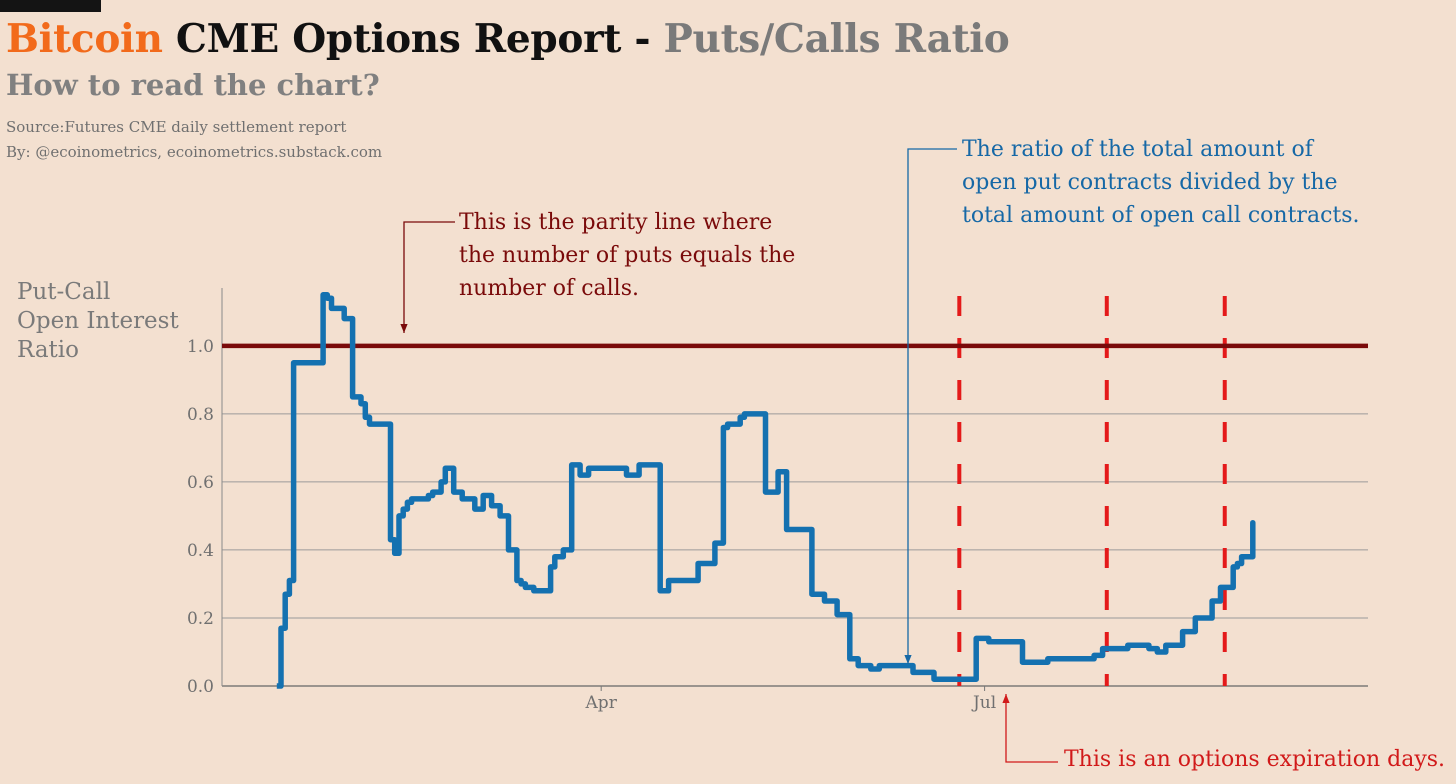 The height and width of the screenshot is (784, 1456). I want to click on annotation-line: total amount of open call contracts., so click(1161, 215).